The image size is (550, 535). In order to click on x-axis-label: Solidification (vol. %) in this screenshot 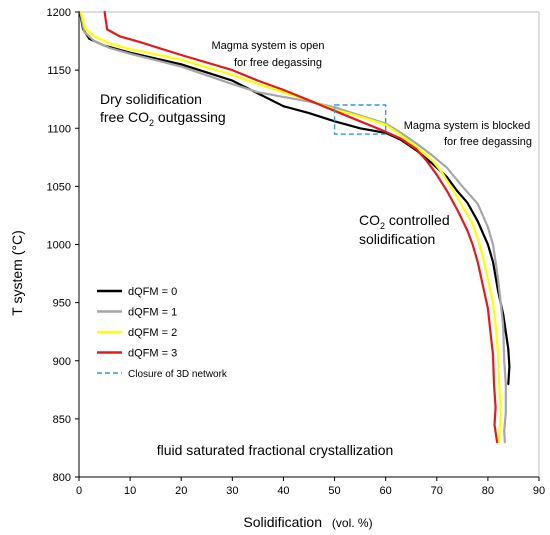, I will do `click(307, 522)`.